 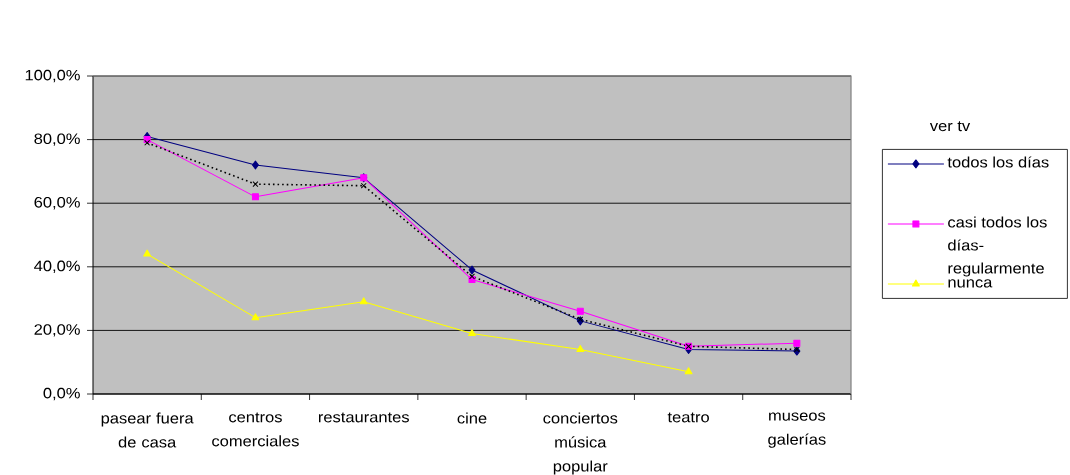 I want to click on y-tick-label: 20,0%, so click(x=57, y=330).